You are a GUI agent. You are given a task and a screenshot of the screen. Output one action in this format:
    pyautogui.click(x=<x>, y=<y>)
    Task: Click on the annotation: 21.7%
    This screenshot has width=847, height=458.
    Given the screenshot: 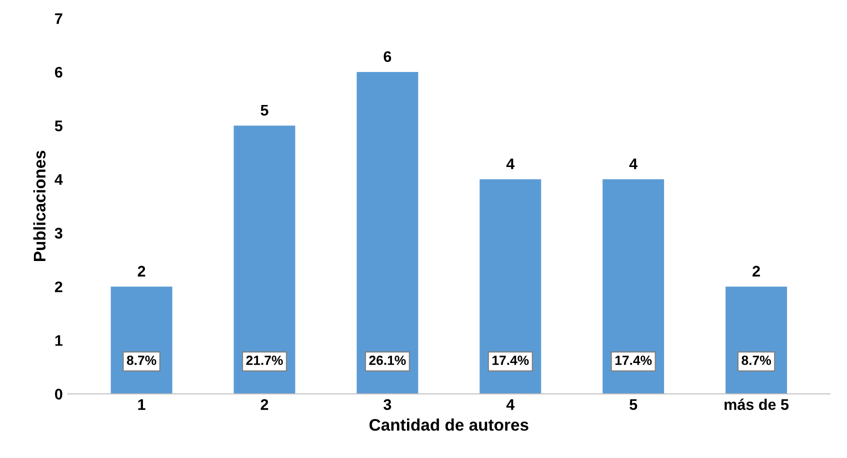 What is the action you would take?
    pyautogui.click(x=264, y=360)
    